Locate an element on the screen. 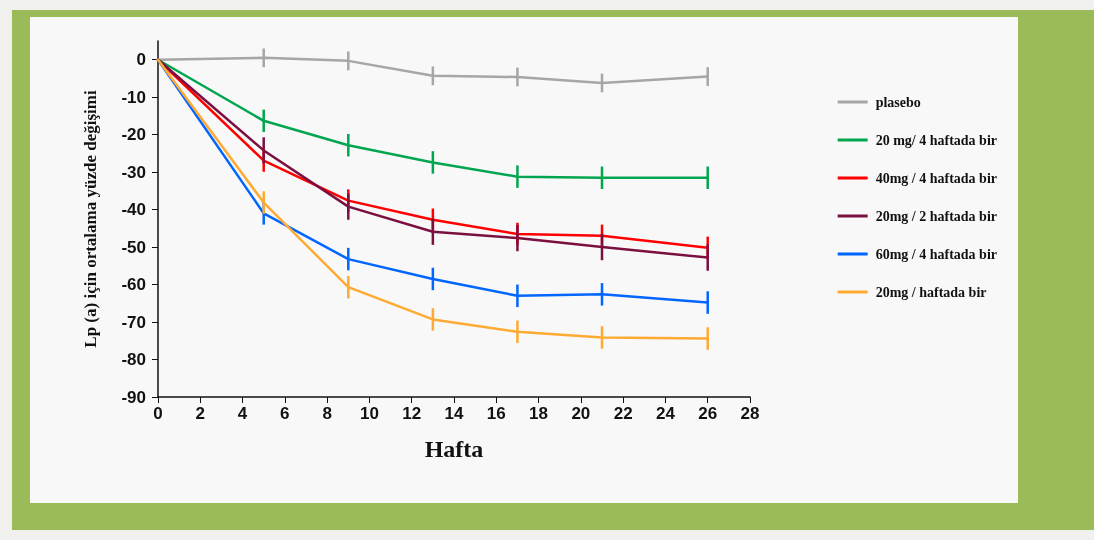  legend-label: 60mg / 4 haftada bir is located at coordinates (936, 254).